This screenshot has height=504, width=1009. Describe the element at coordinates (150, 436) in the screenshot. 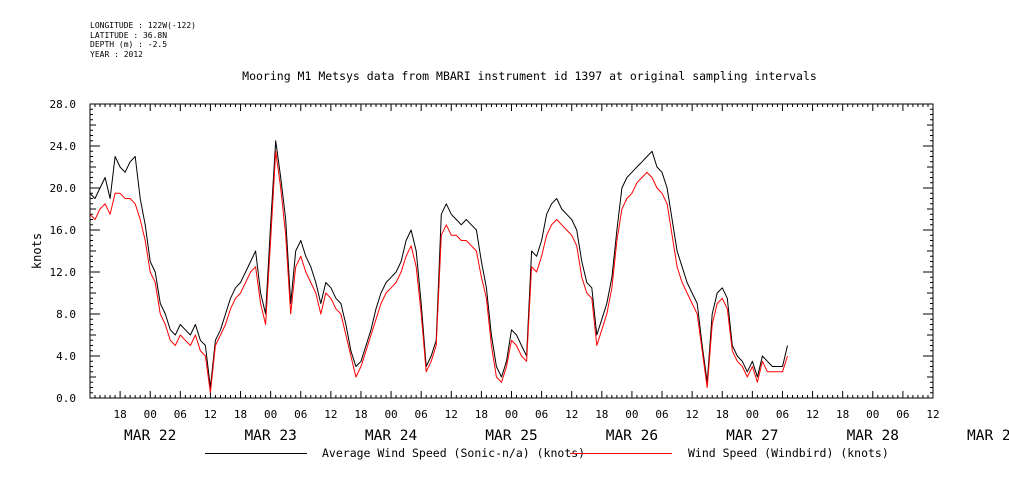

I see `x-day-label: MAR 22` at that location.